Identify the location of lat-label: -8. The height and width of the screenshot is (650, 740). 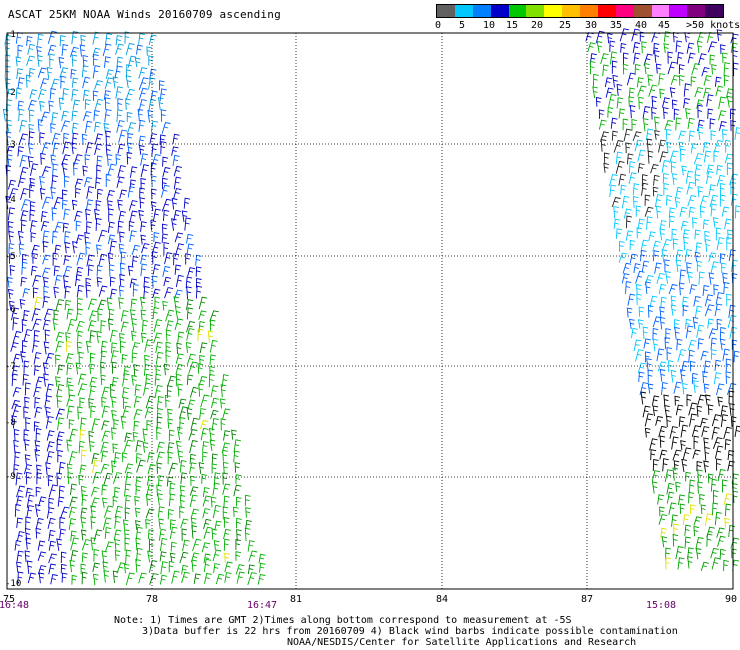
(10, 423).